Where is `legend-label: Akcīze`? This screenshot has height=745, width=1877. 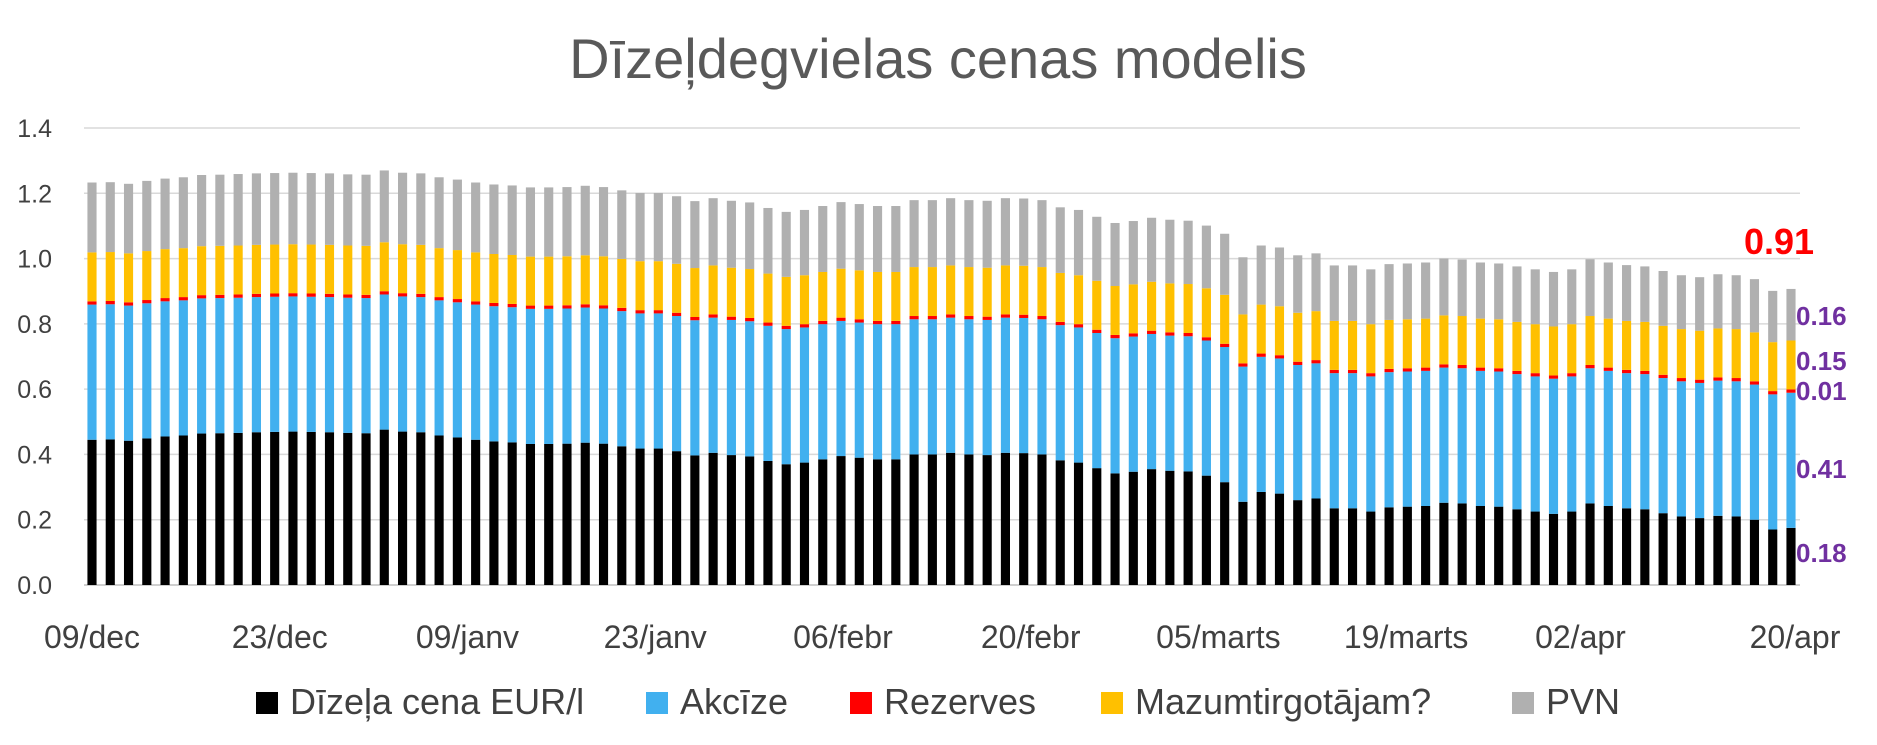
legend-label: Akcīze is located at coordinates (734, 701).